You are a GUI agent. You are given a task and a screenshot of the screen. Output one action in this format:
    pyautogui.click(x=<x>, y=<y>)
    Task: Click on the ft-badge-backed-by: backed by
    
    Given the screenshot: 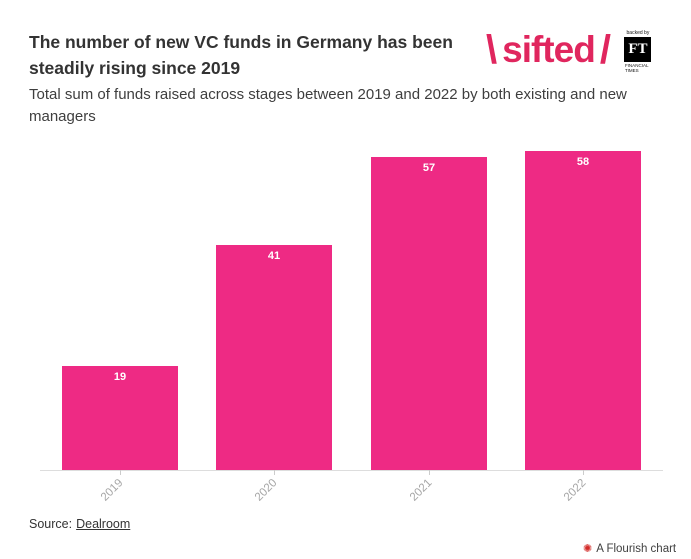 What is the action you would take?
    pyautogui.click(x=638, y=33)
    